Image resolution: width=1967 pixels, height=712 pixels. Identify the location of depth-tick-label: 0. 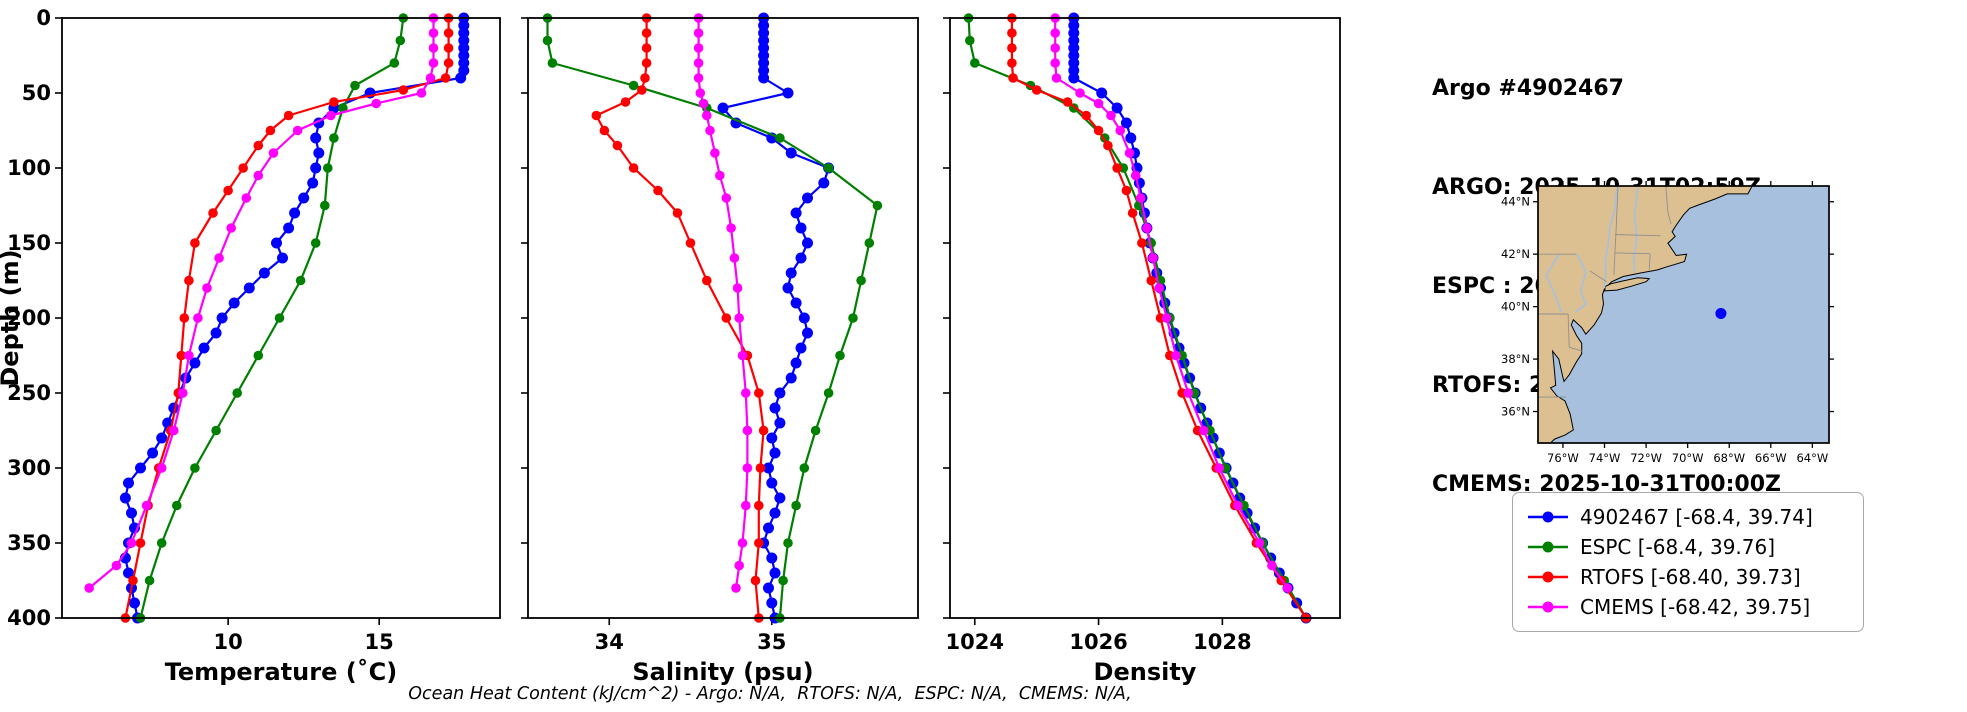
(43, 18).